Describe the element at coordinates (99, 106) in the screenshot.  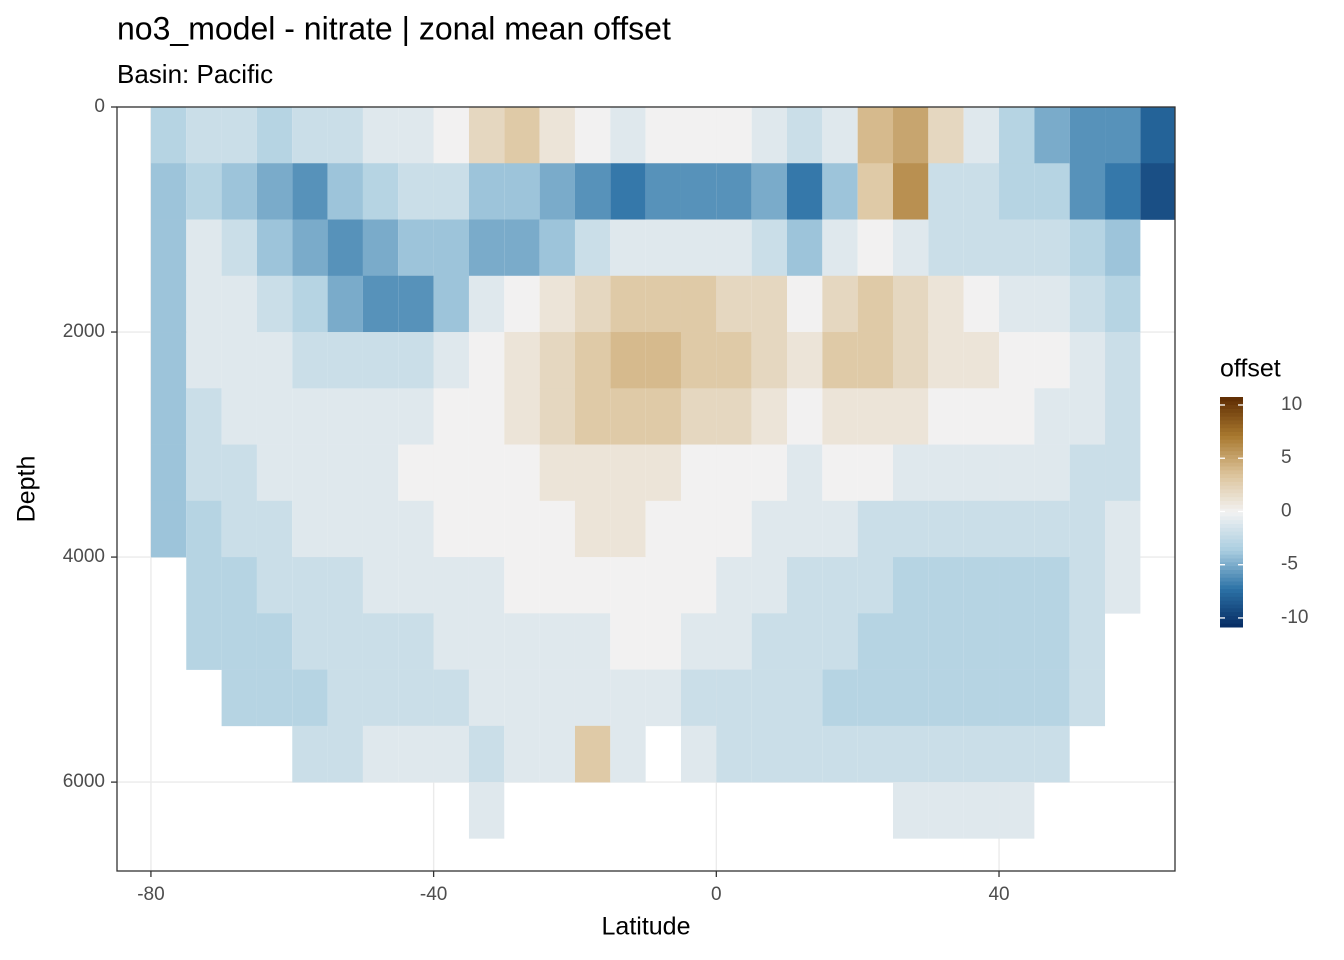
I see `y-tick-label: 0` at that location.